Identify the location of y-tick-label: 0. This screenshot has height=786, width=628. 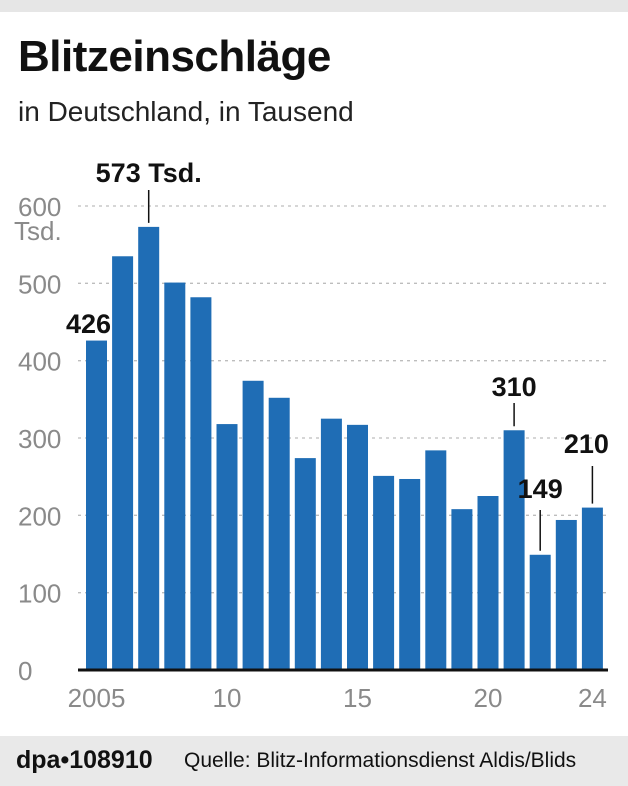
(25, 671).